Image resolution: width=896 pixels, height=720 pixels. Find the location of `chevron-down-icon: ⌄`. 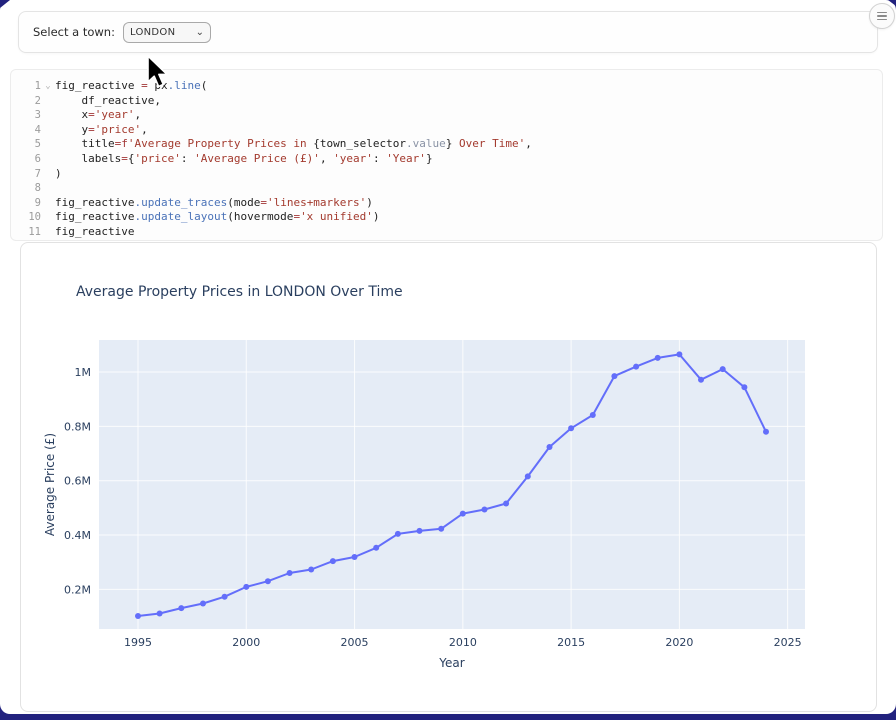

chevron-down-icon: ⌄ is located at coordinates (199, 32).